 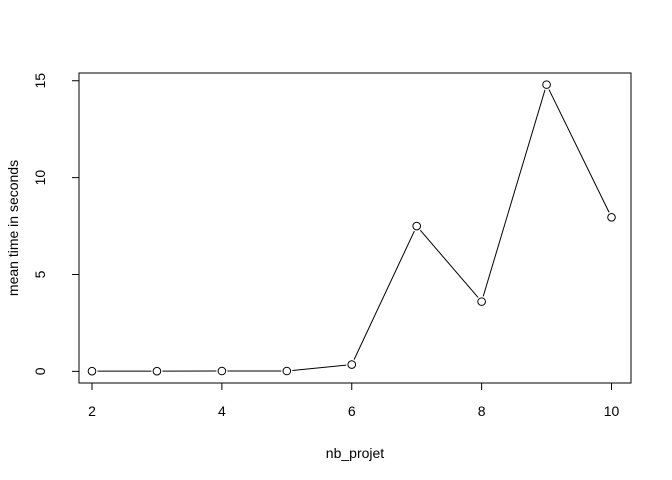 What do you see at coordinates (222, 411) in the screenshot?
I see `x-tick-label: 4` at bounding box center [222, 411].